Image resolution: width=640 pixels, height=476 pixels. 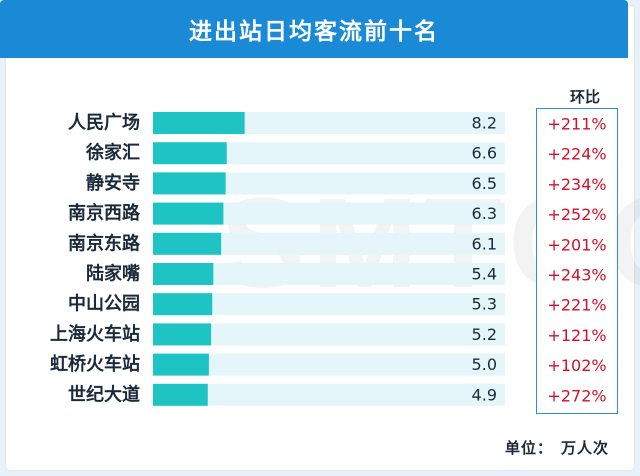 I want to click on category-label: 陆家嘴, so click(x=113, y=274).